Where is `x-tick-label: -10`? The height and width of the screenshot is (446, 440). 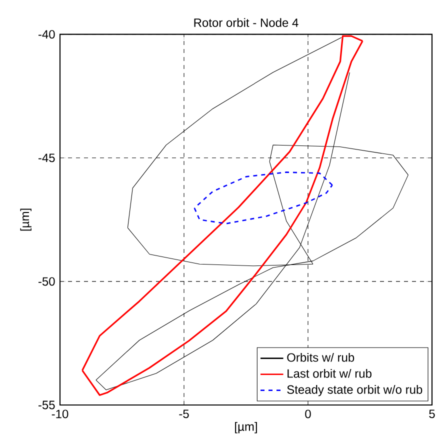
x-tick-label: -10 is located at coordinates (60, 414).